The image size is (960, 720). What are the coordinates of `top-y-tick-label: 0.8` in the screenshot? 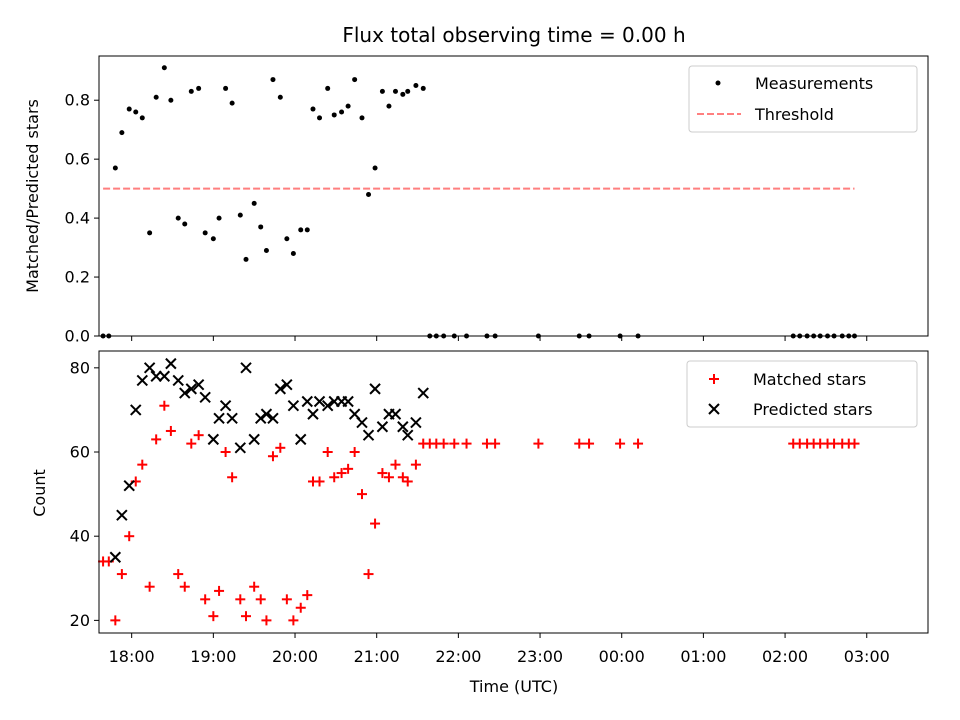 It's located at (77, 100).